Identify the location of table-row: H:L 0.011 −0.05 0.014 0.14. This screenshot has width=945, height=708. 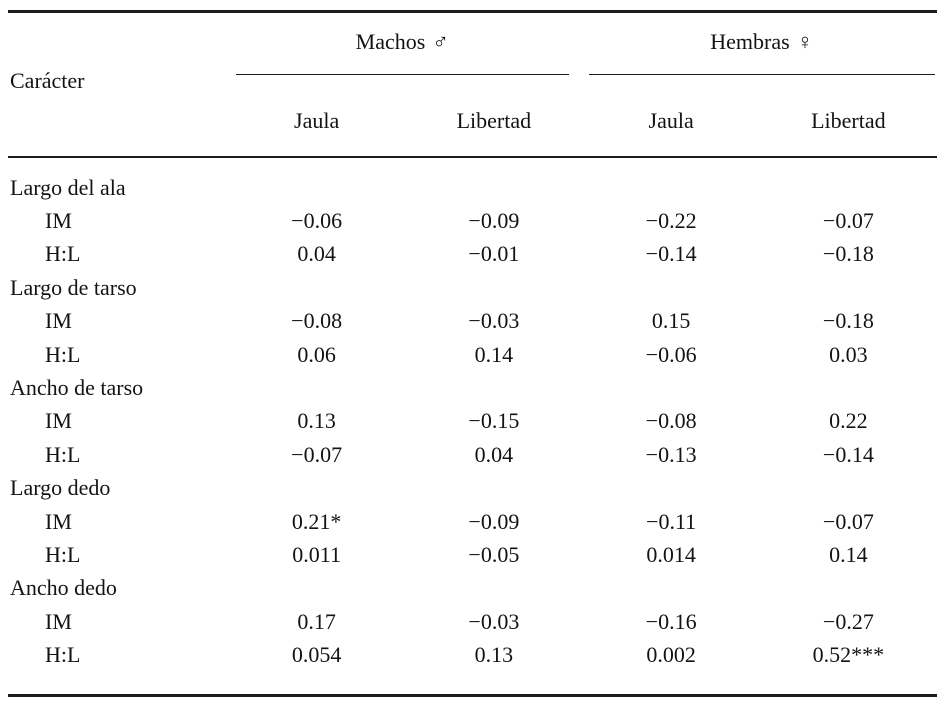
(472, 554).